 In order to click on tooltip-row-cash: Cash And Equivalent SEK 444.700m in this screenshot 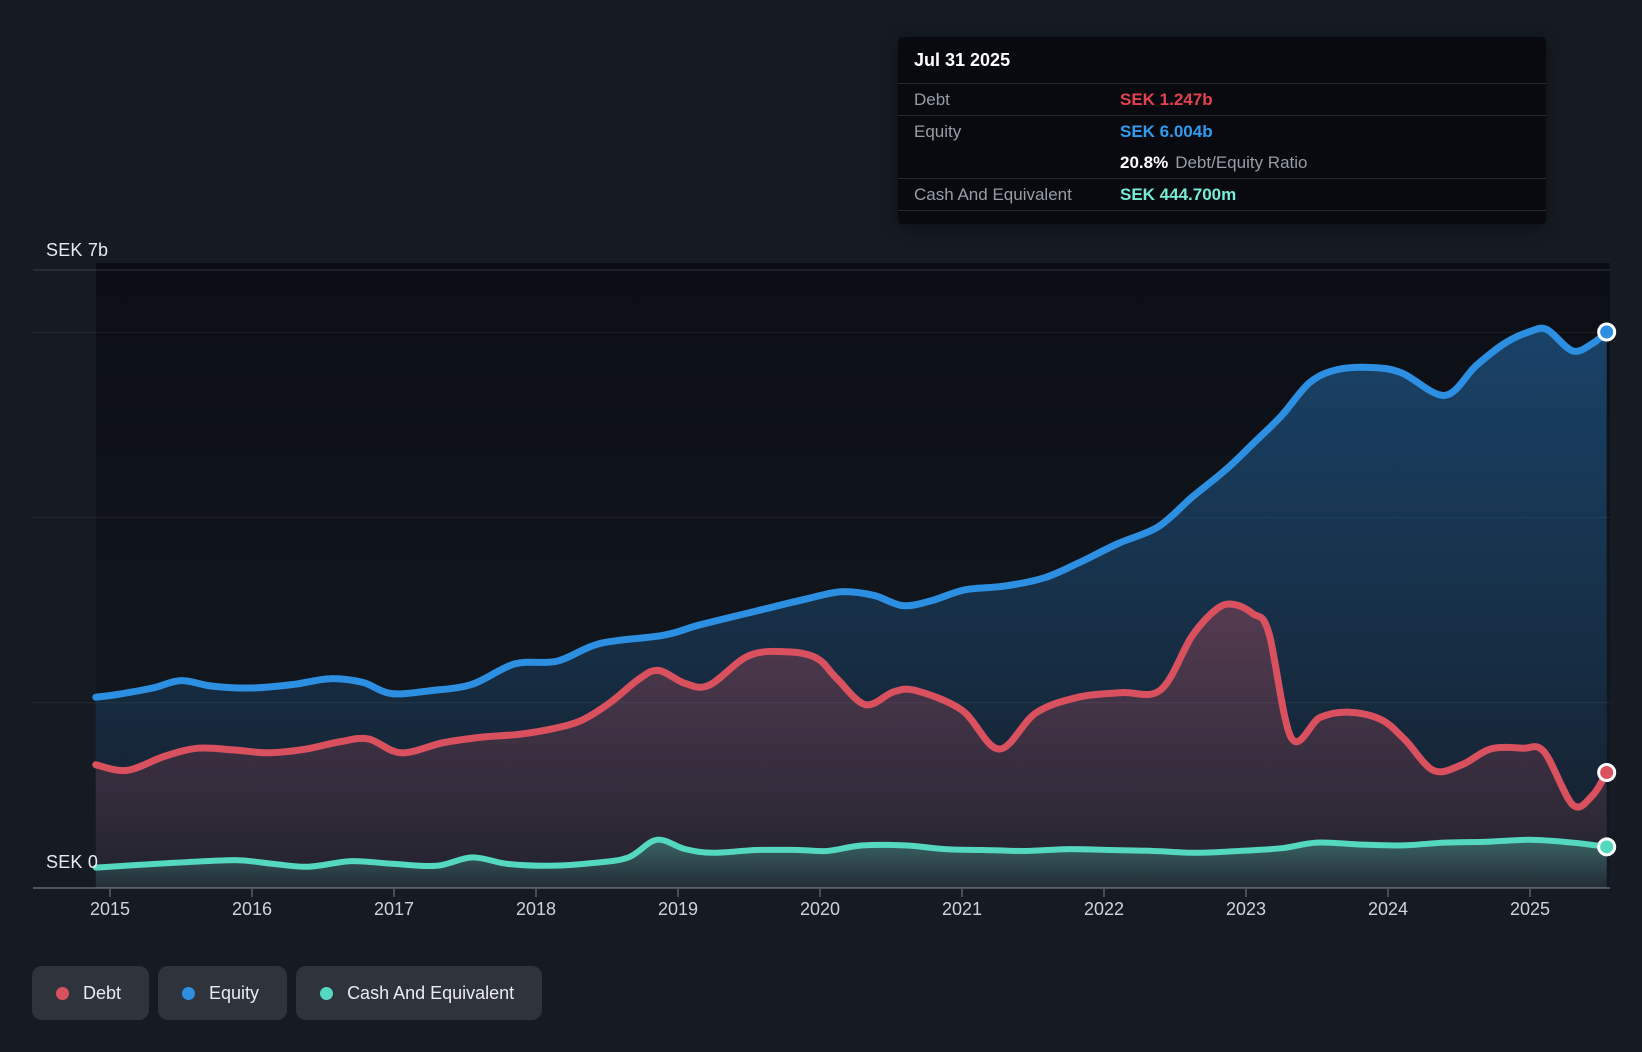, I will do `click(1222, 194)`.